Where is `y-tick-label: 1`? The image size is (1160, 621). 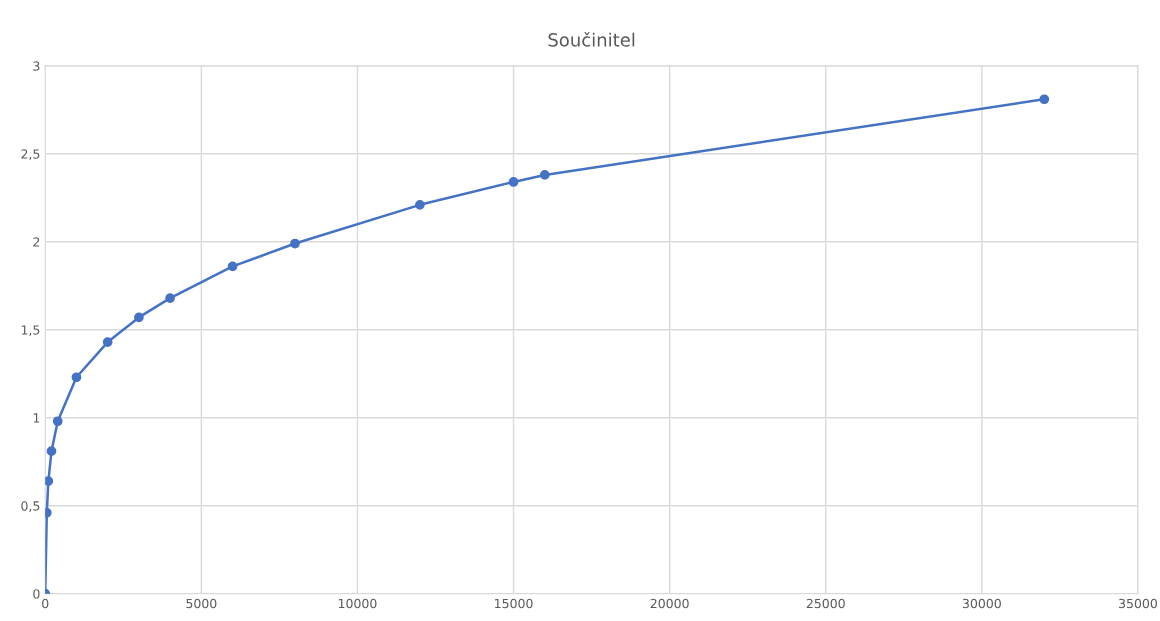
y-tick-label: 1 is located at coordinates (36, 418).